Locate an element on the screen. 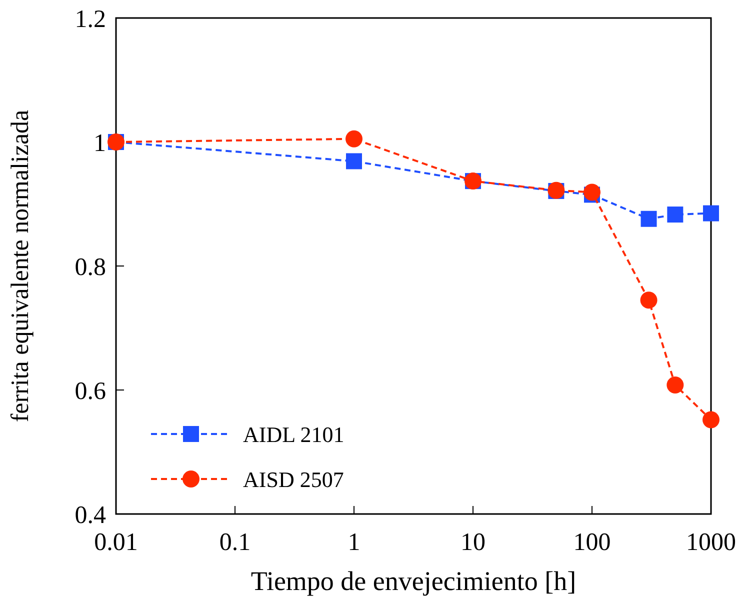 Image resolution: width=744 pixels, height=605 pixels. x-tick-label: 0.1 is located at coordinates (235, 542).